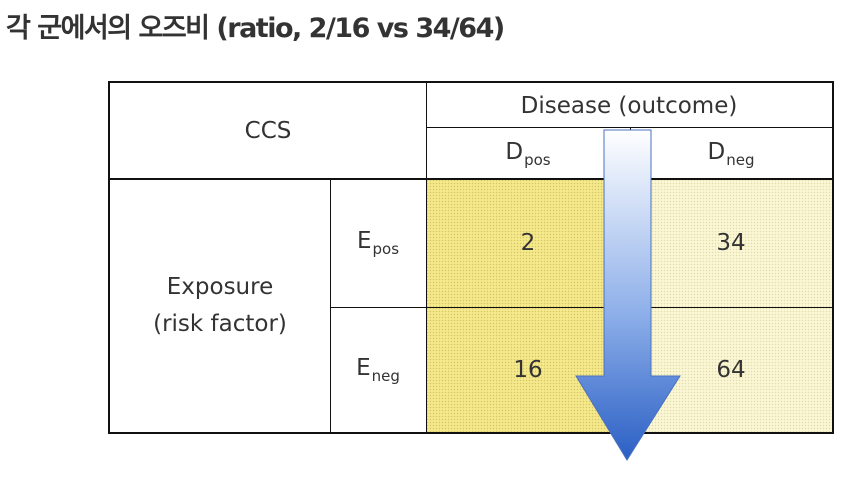 The width and height of the screenshot is (857, 479). I want to click on eneg-row-label-cell: Eneg, so click(378, 369).